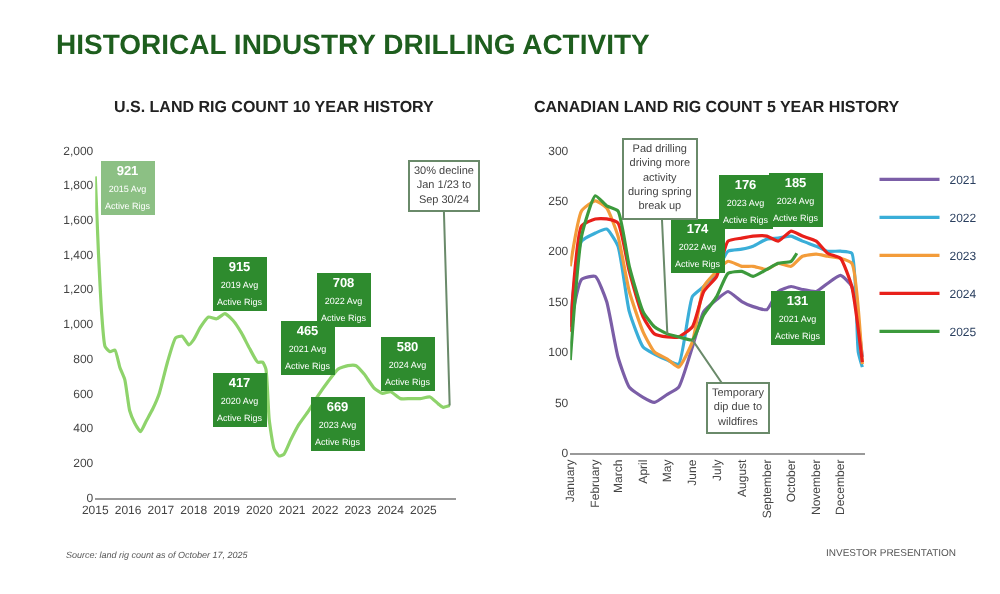  I want to click on chart-title: U.S. LAND RIG COUNT 10 YEAR HISTORY, so click(275, 107).